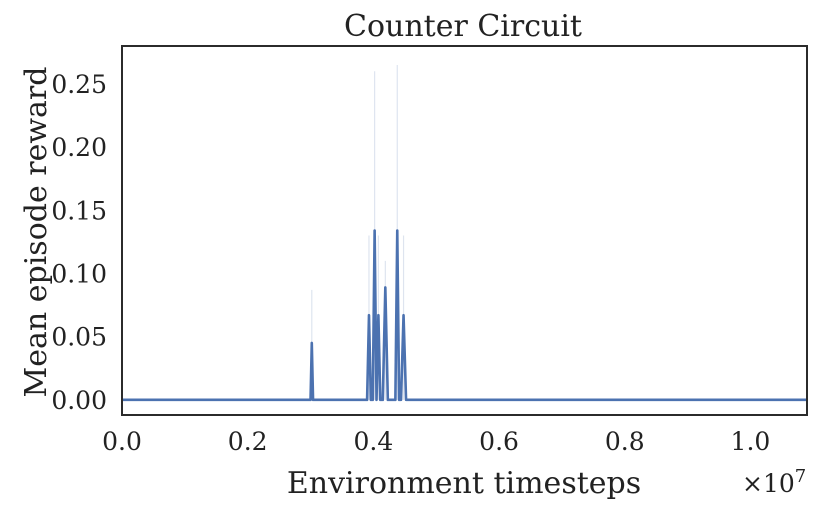 The width and height of the screenshot is (830, 515). What do you see at coordinates (625, 441) in the screenshot?
I see `x-tick-label: 0.8` at bounding box center [625, 441].